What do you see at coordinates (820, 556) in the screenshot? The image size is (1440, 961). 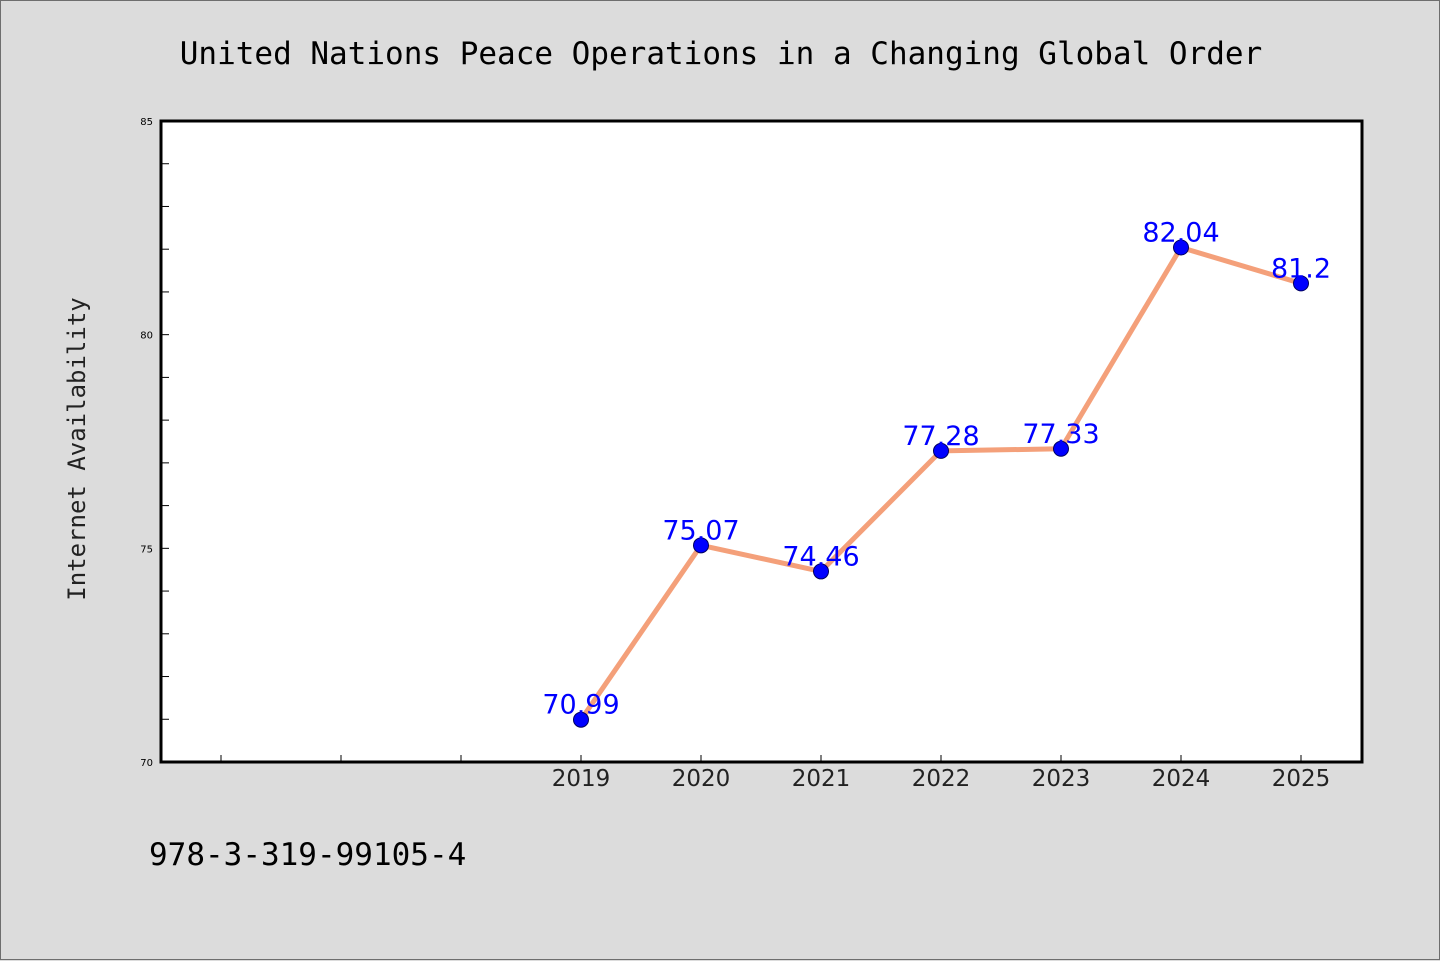 I see `data-label: 74.46` at bounding box center [820, 556].